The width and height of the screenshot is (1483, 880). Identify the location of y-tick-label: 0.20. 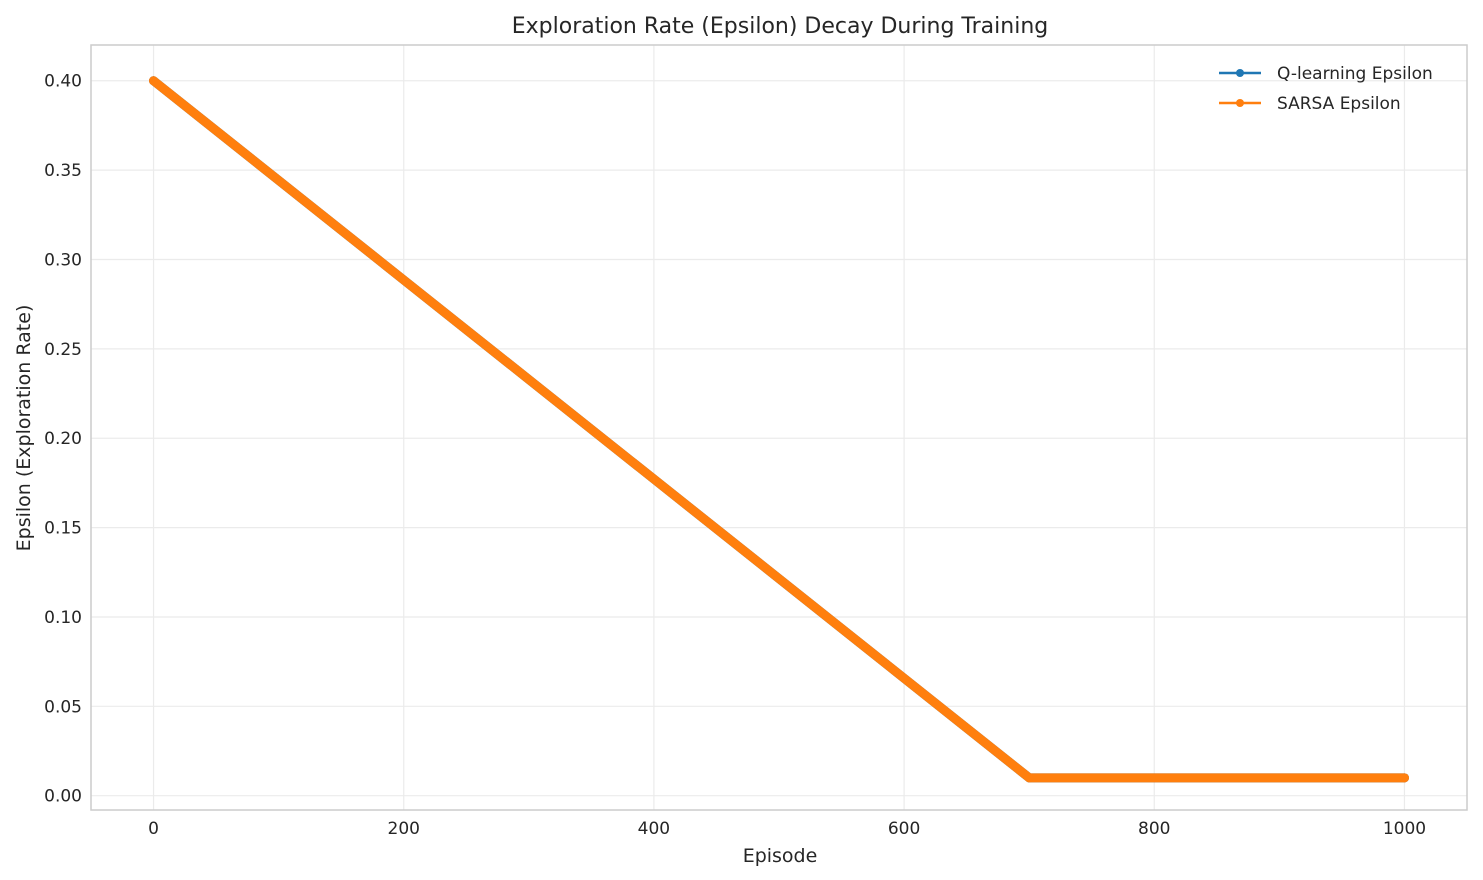
(63, 439).